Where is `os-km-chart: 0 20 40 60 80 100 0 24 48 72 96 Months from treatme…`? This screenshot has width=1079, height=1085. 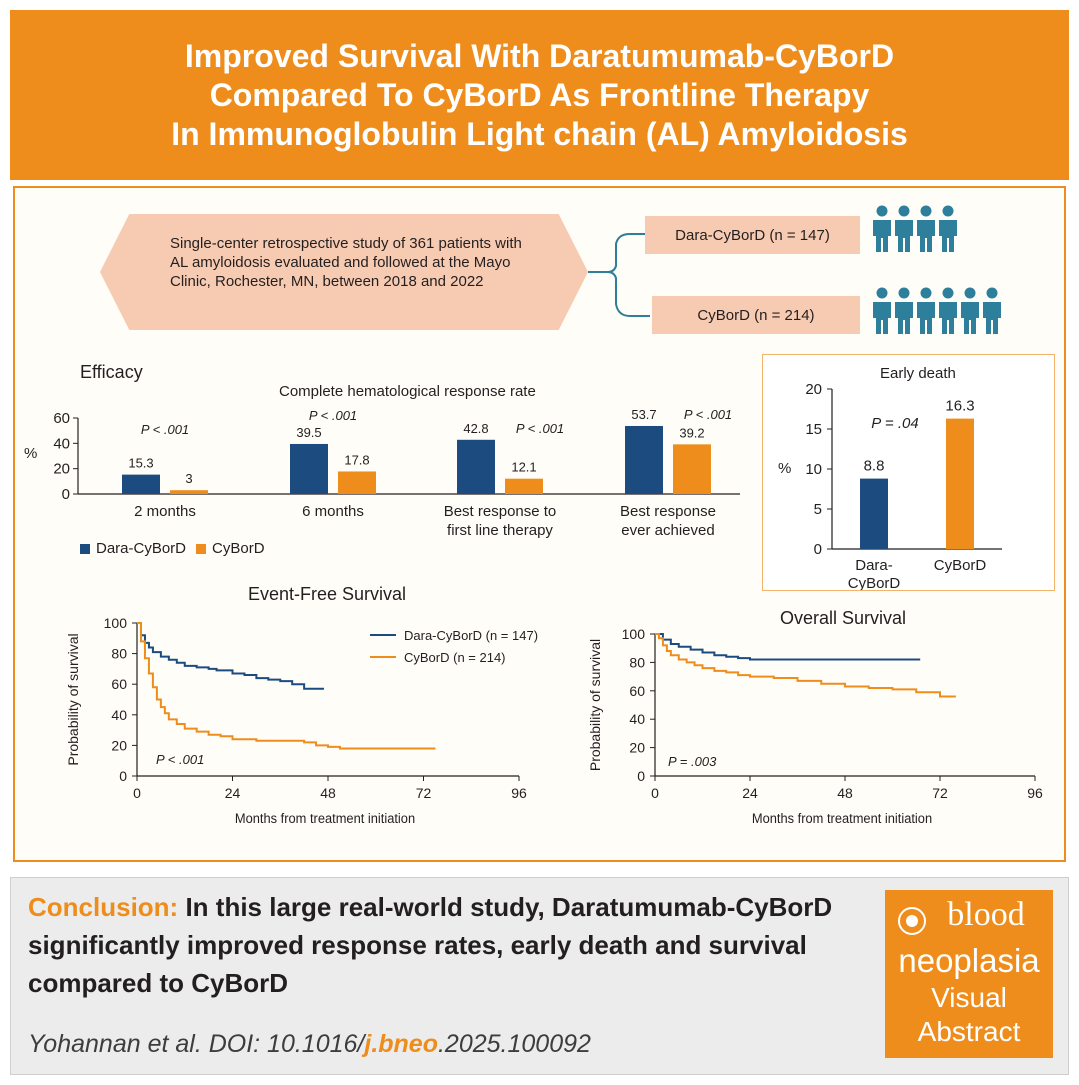
os-km-chart: 0 20 40 60 80 100 0 24 48 72 96 Months from treatme… is located at coordinates (815, 726).